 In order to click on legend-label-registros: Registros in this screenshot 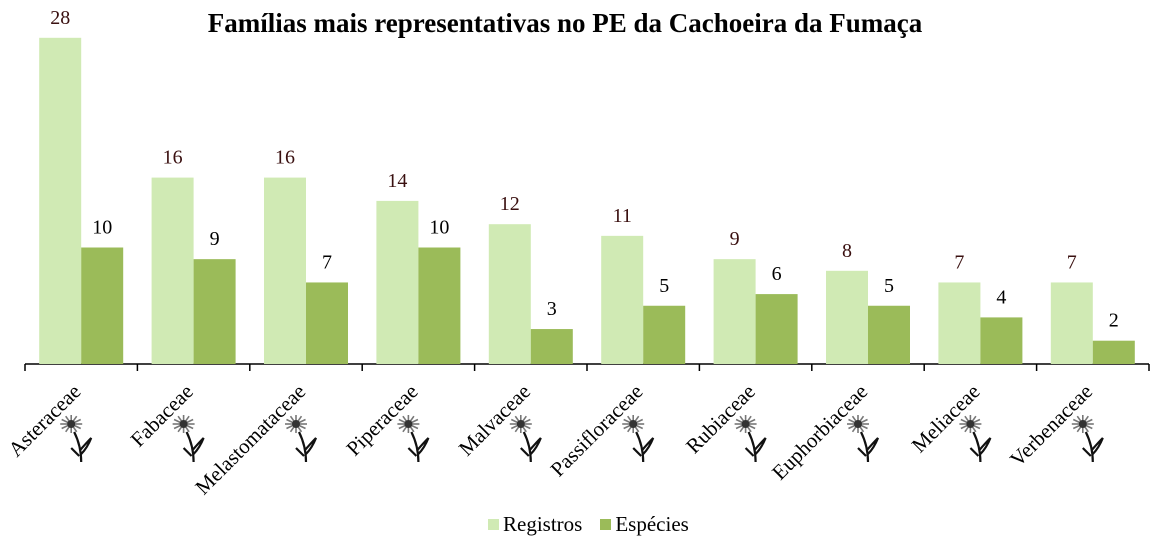, I will do `click(543, 524)`.